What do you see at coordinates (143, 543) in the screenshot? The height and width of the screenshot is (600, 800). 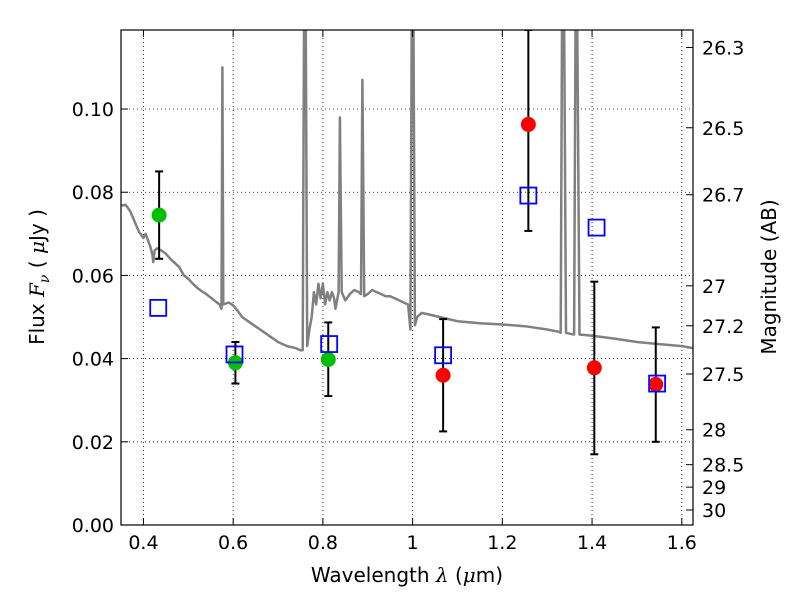 I see `x-tick-label: 0.4` at bounding box center [143, 543].